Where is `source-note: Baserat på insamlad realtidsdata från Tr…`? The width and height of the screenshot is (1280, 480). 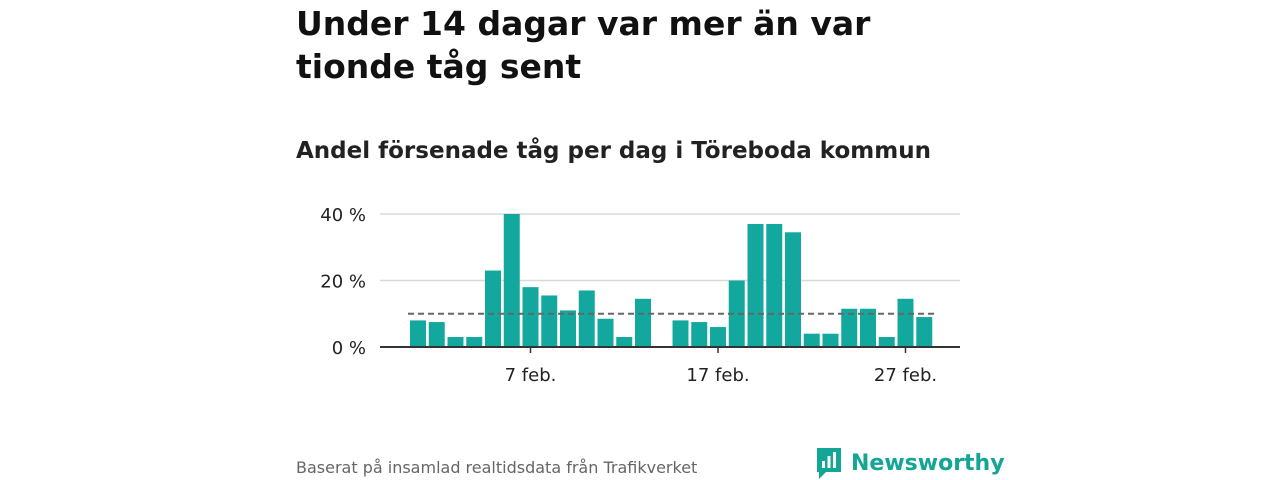 source-note: Baserat på insamlad realtidsdata från Tr… is located at coordinates (497, 467).